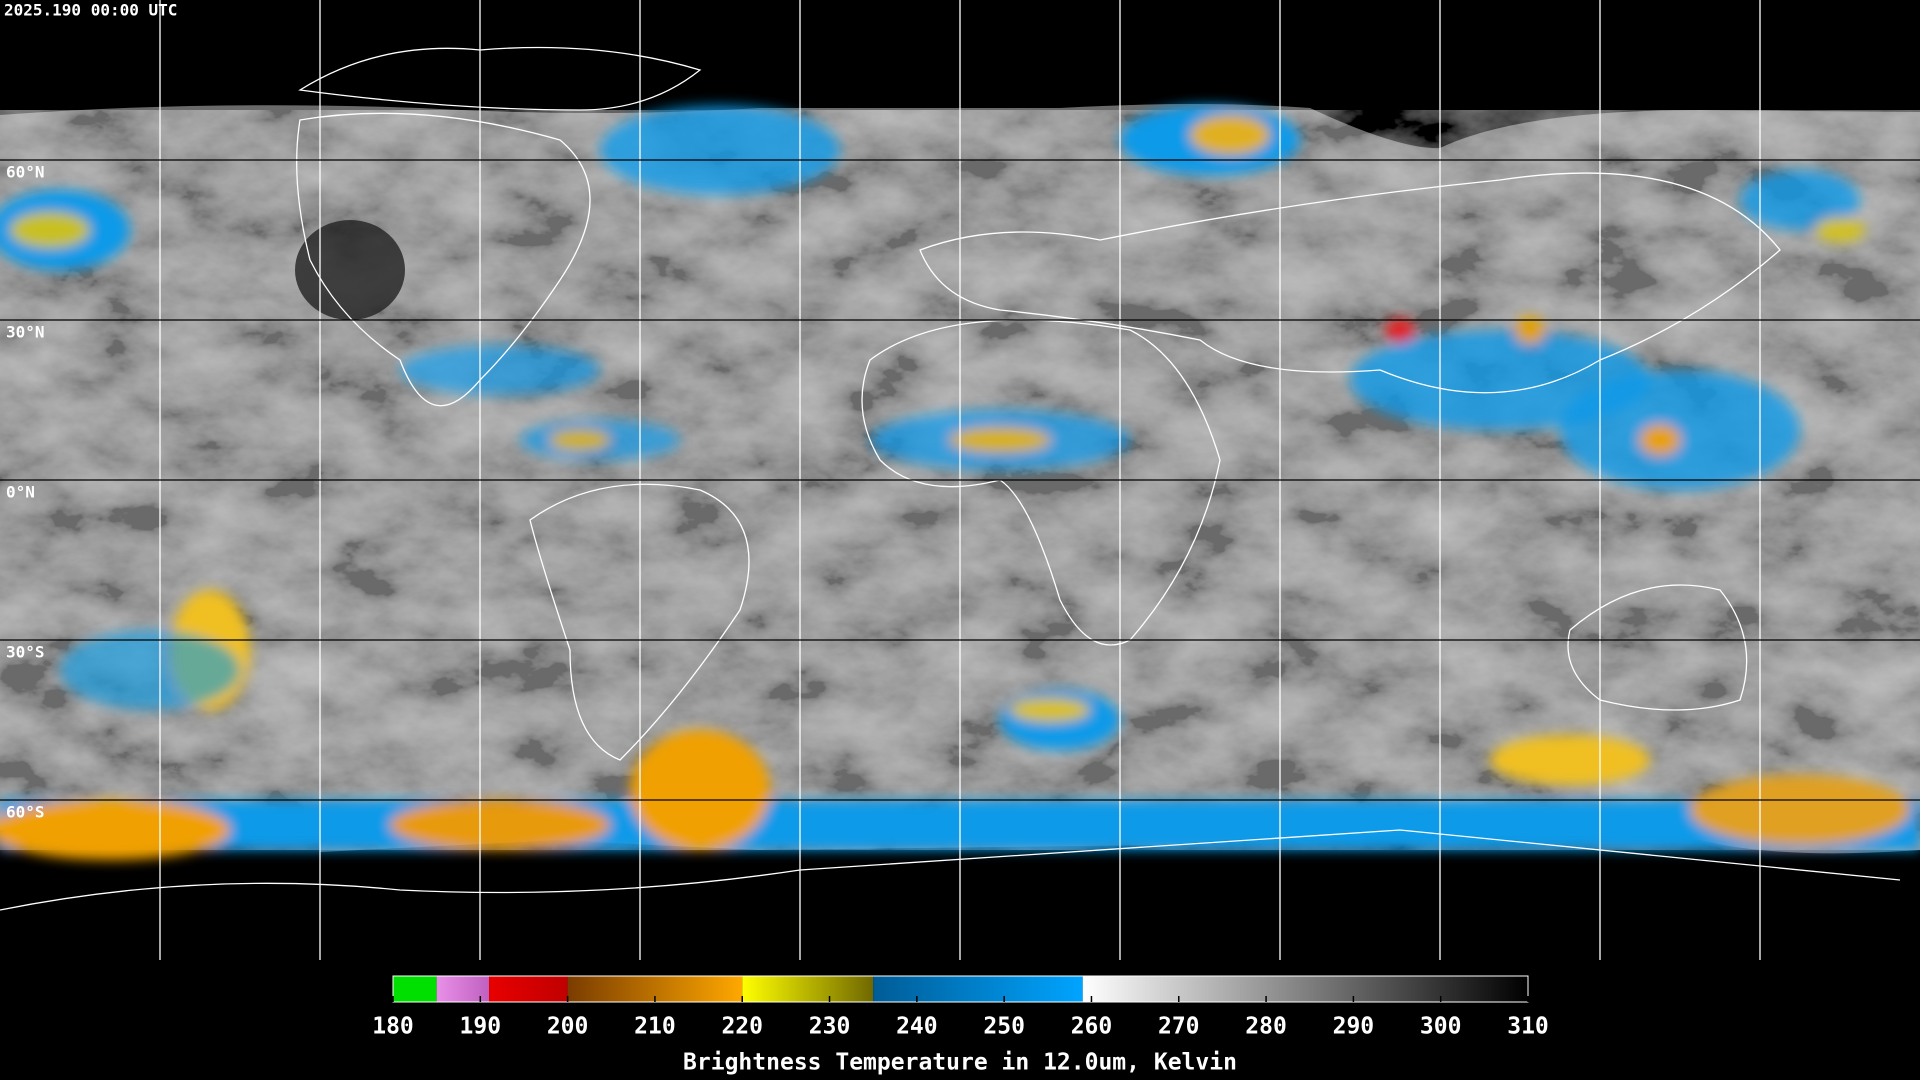 This screenshot has width=1920, height=1080. Describe the element at coordinates (393, 1027) in the screenshot. I see `colorbar-tick-label: 180` at that location.